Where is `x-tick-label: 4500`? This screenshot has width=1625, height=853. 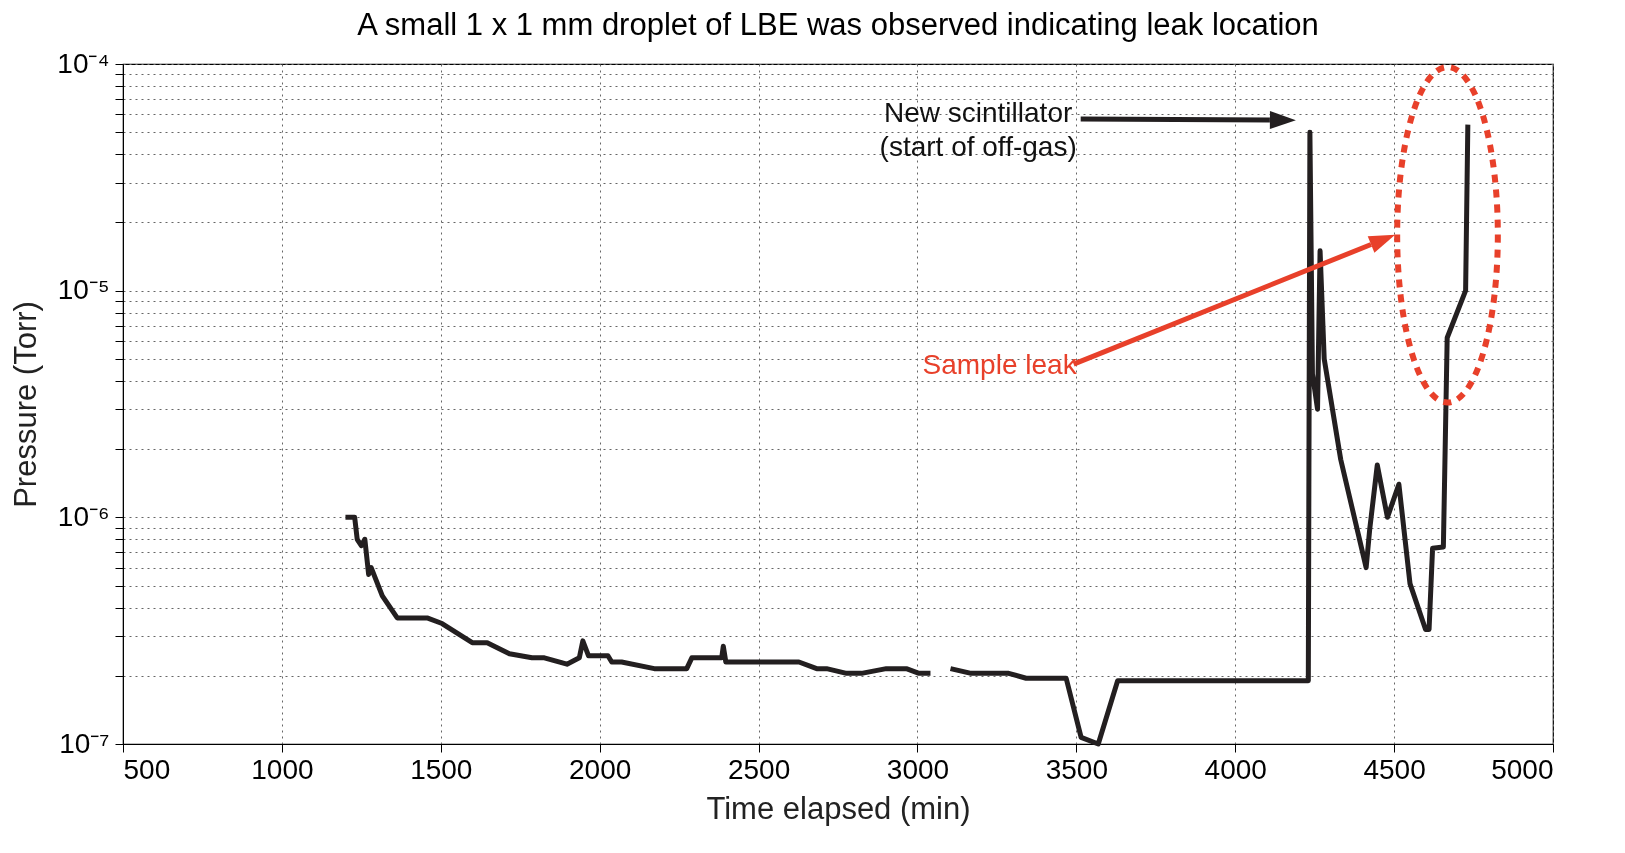
x-tick-label: 4500 is located at coordinates (1394, 769).